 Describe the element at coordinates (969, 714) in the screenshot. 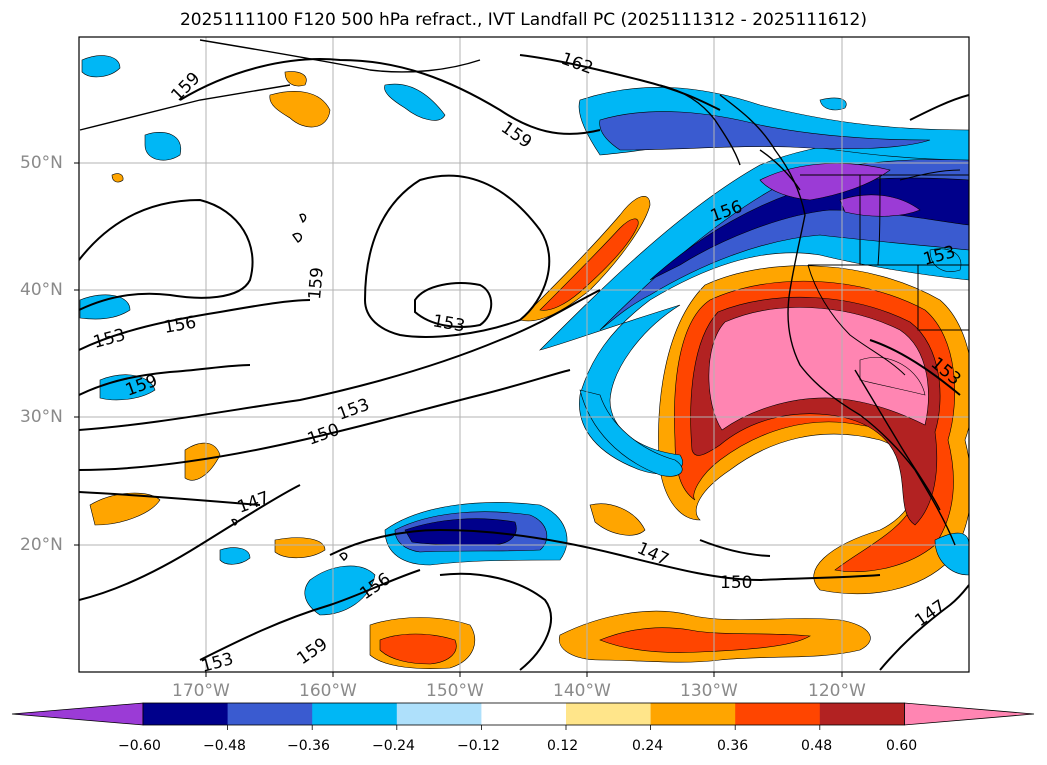

I see `colorbar-extend-max` at that location.